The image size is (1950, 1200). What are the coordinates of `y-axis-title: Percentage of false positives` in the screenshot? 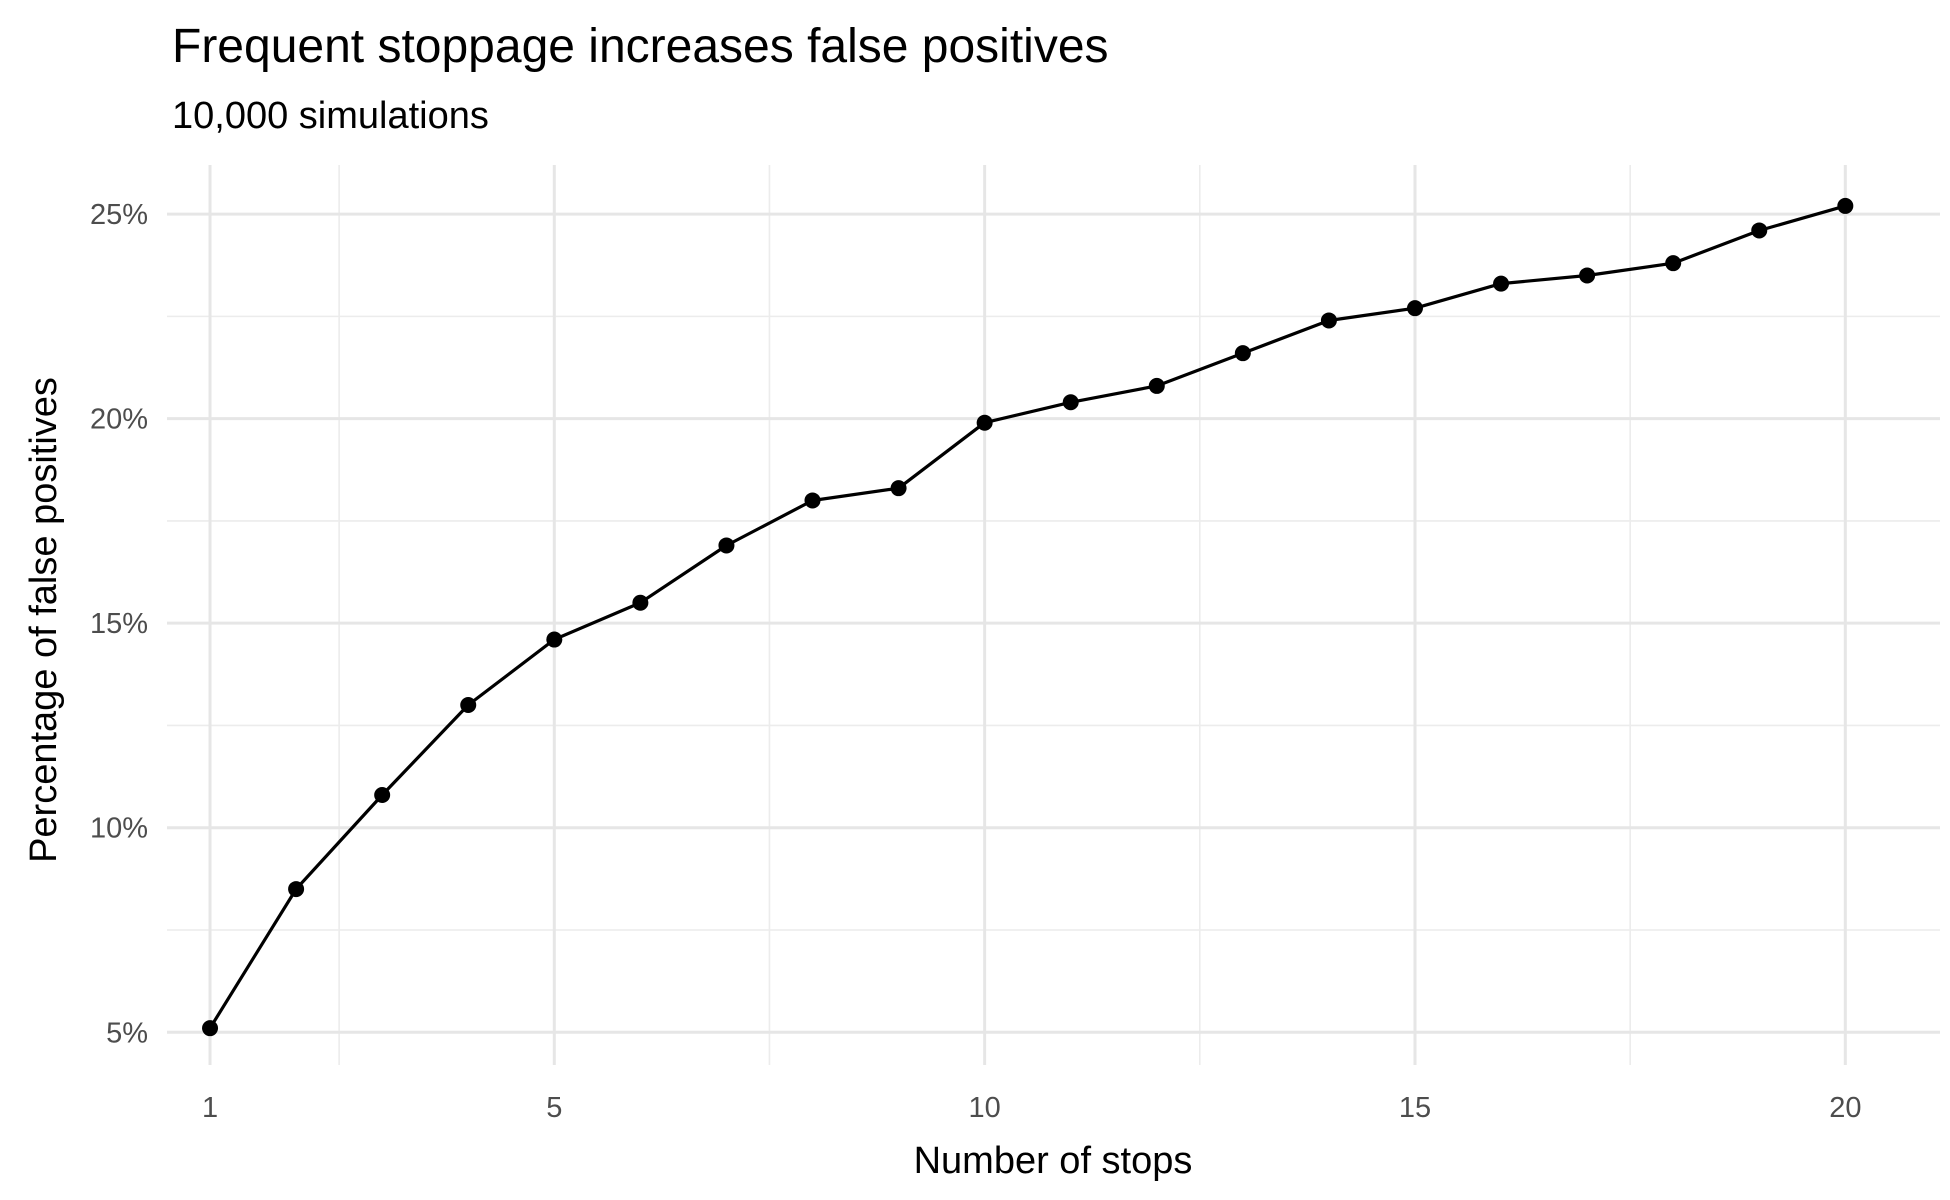 It's located at (44, 620).